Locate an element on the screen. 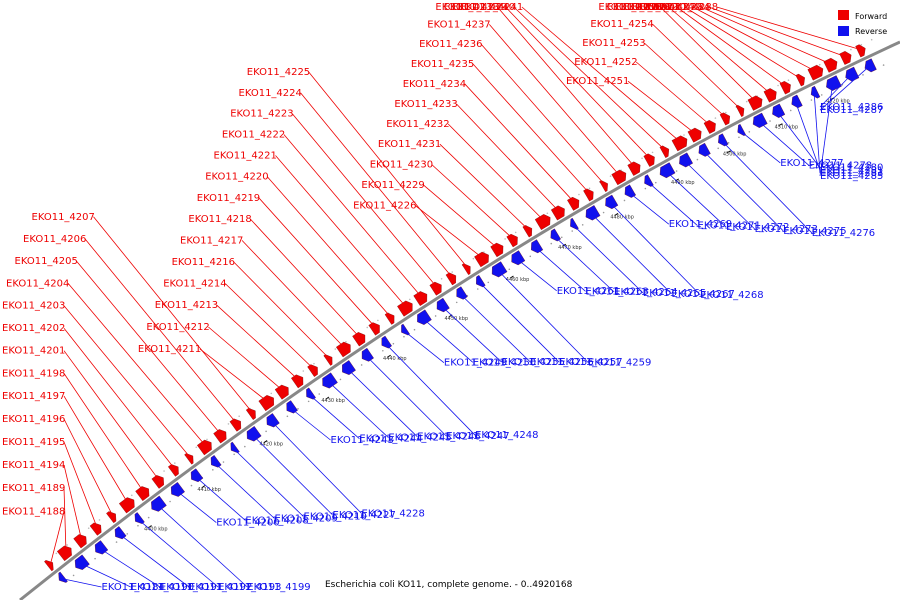 The image size is (900, 600). forward-gene-label: EKO11_4239 is located at coordinates (475, 7).